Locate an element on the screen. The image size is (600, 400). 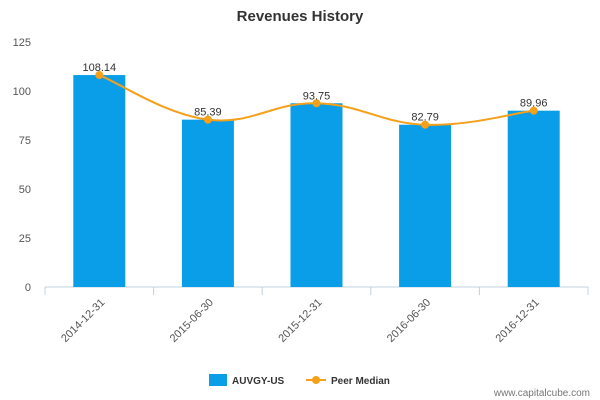
data-labels: 108.14 85.39 93.75 82.79 89.96 is located at coordinates (314, 93).